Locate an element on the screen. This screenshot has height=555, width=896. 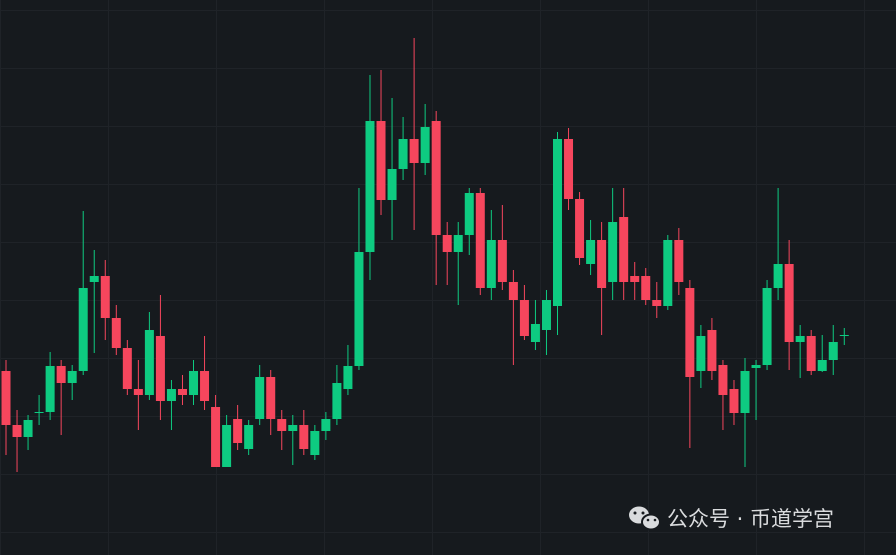
watermark: 公众号 · 币道学宫 is located at coordinates (750, 519).